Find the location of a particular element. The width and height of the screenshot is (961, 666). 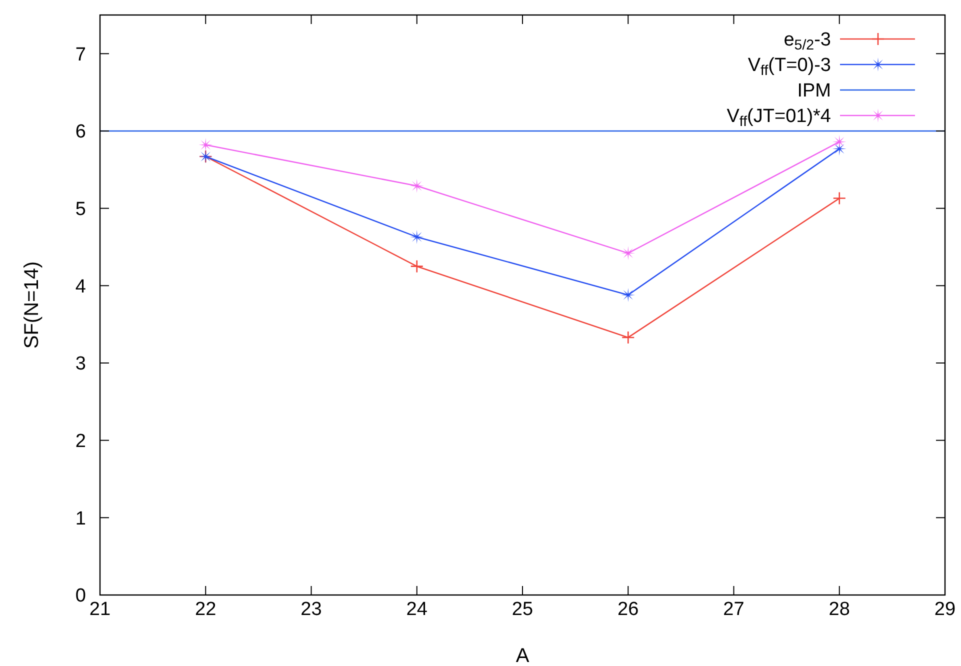

y-tick-label: 7 is located at coordinates (80, 55).